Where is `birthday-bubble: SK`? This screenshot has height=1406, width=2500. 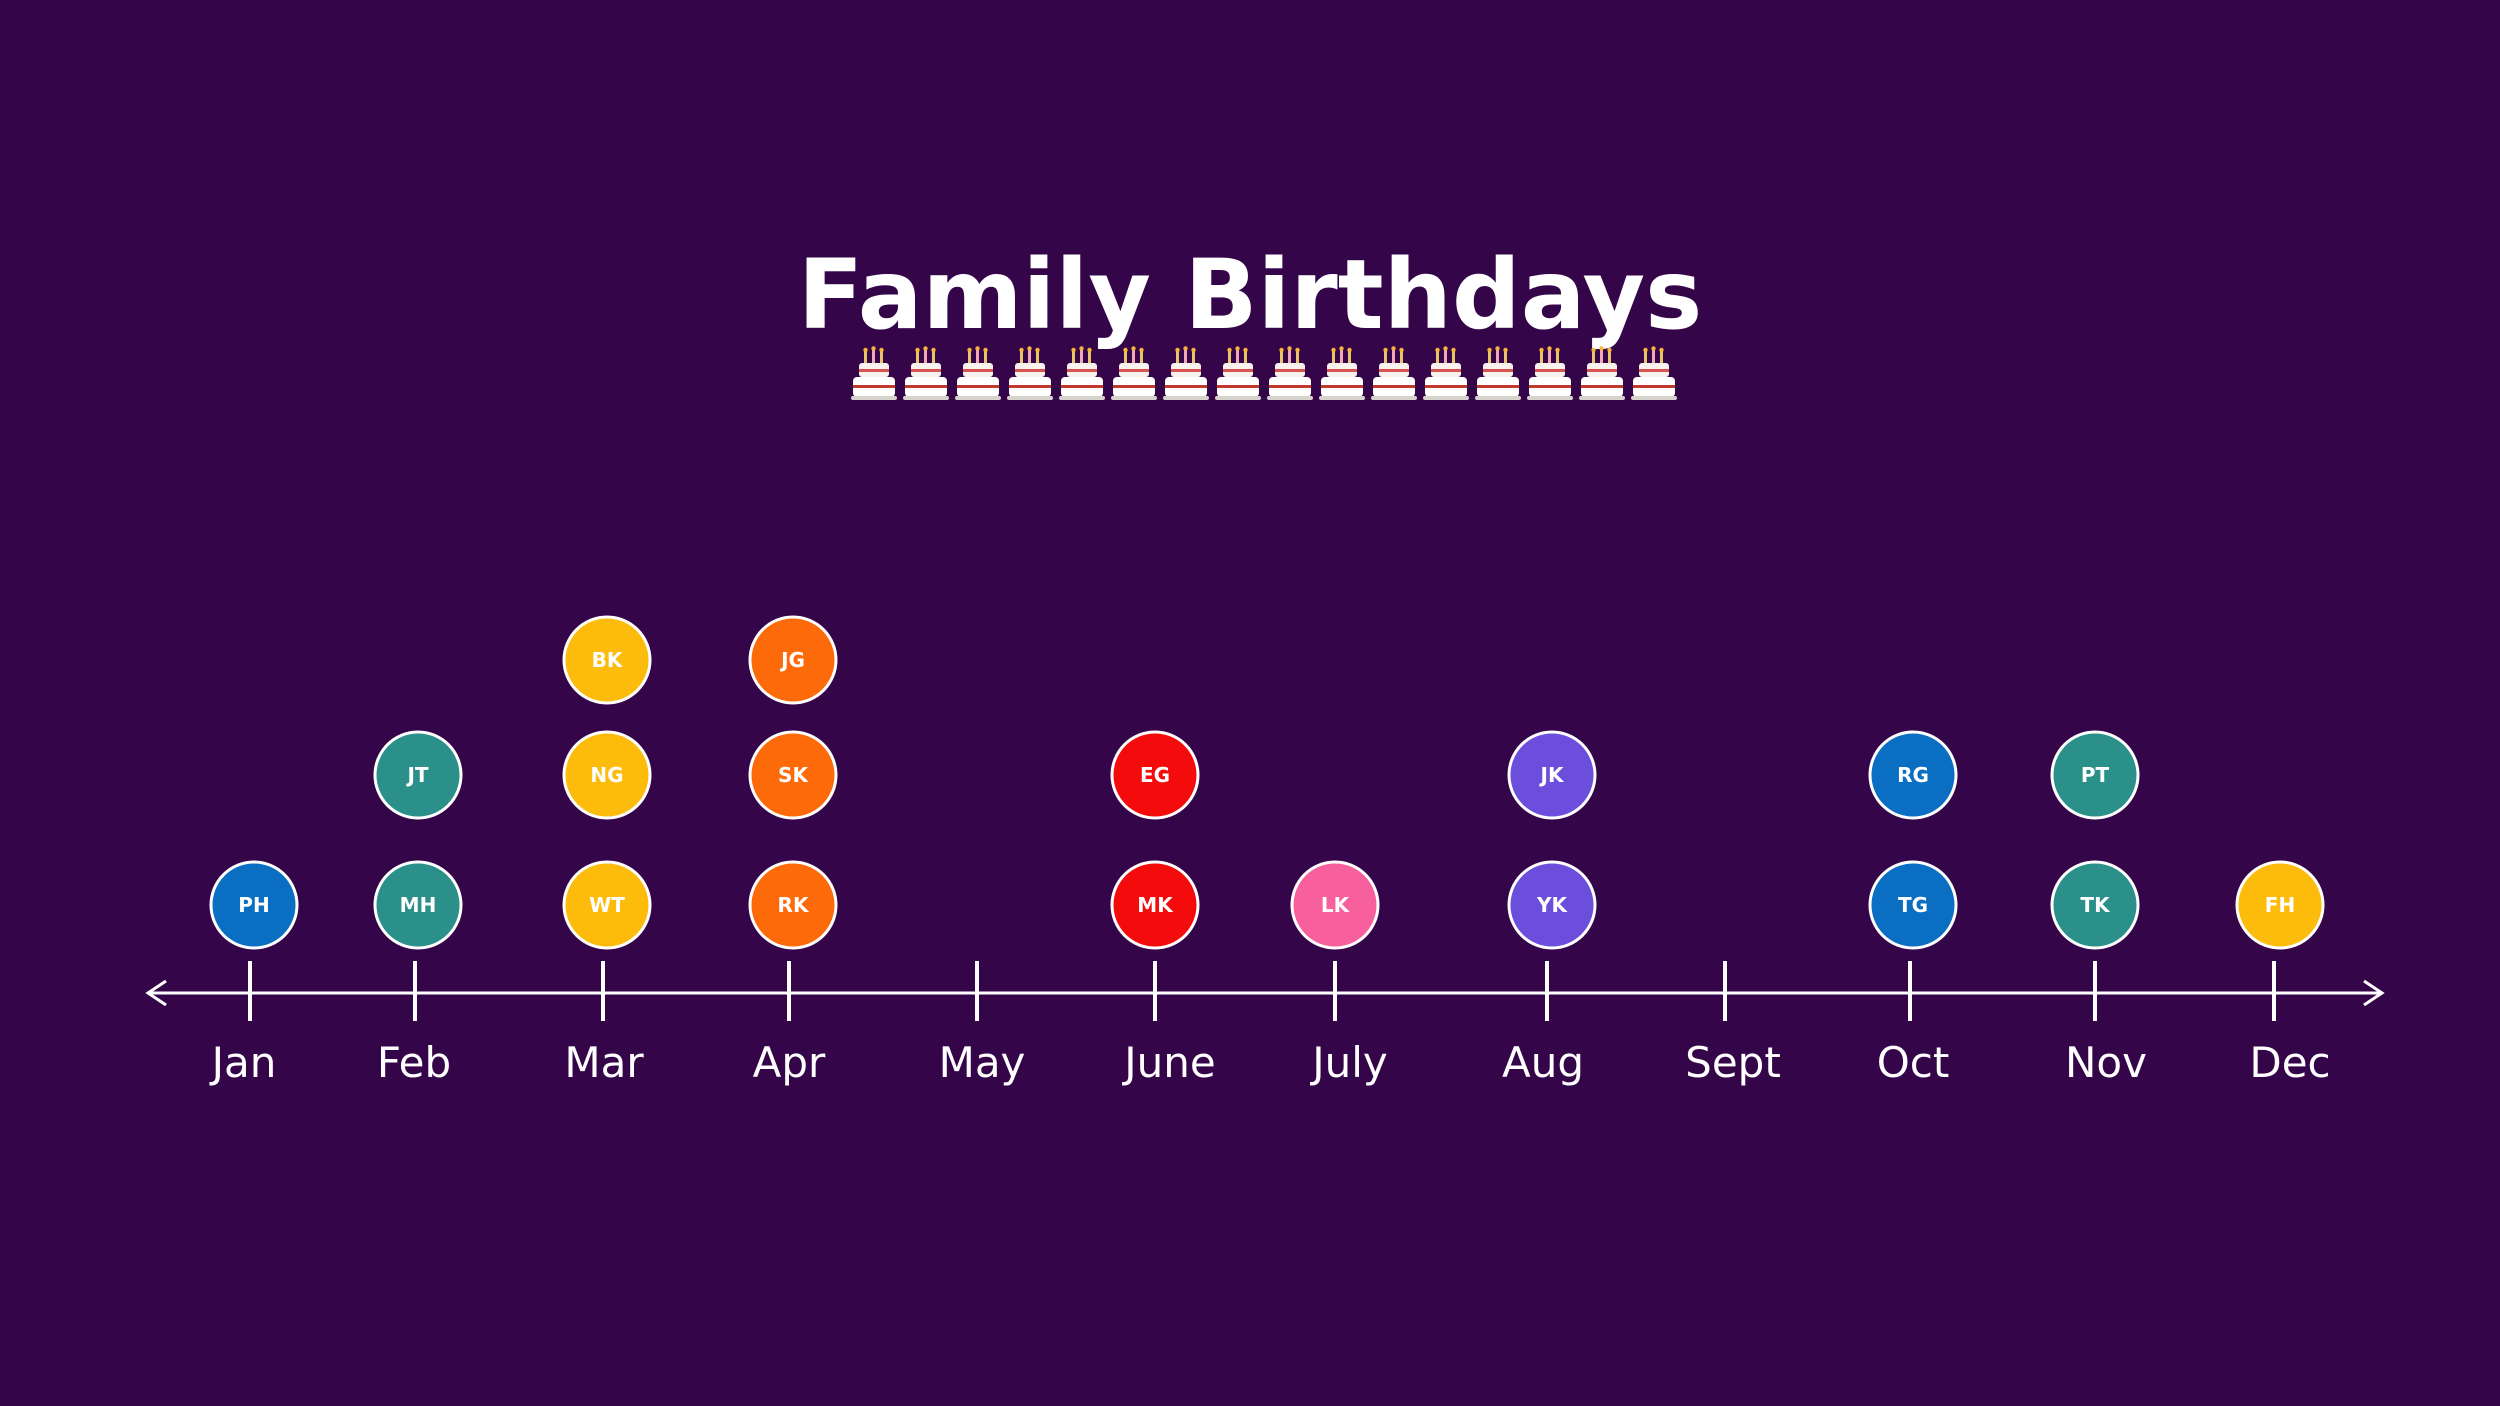
birthday-bubble: SK is located at coordinates (793, 775).